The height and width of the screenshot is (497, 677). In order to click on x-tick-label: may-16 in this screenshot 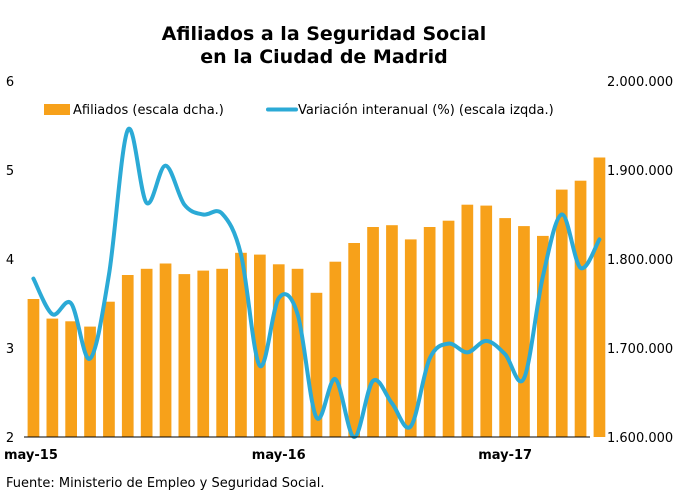, I will do `click(279, 455)`.